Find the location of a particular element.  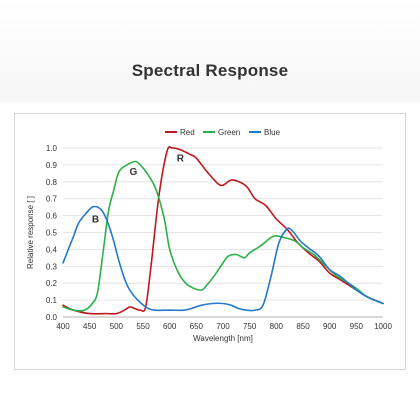

series-tag-red: R is located at coordinates (181, 159).